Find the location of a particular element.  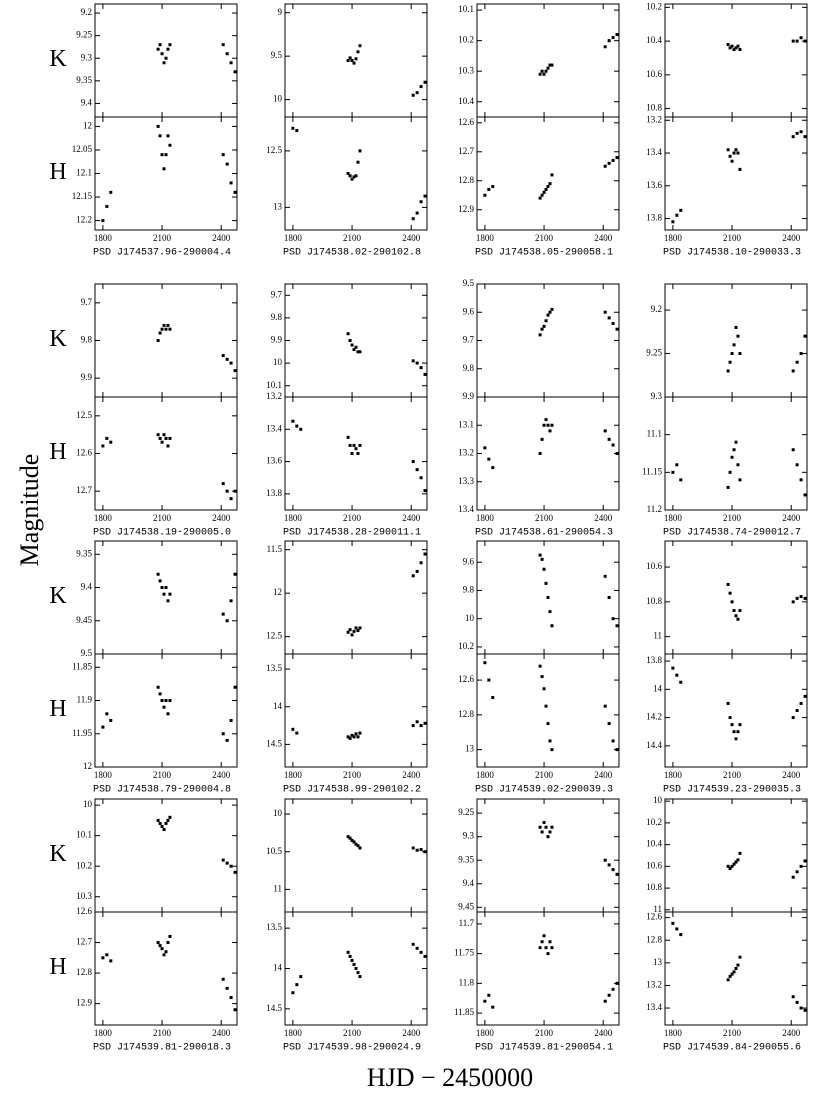

y-tick-label: 10 is located at coordinates (278, 99).